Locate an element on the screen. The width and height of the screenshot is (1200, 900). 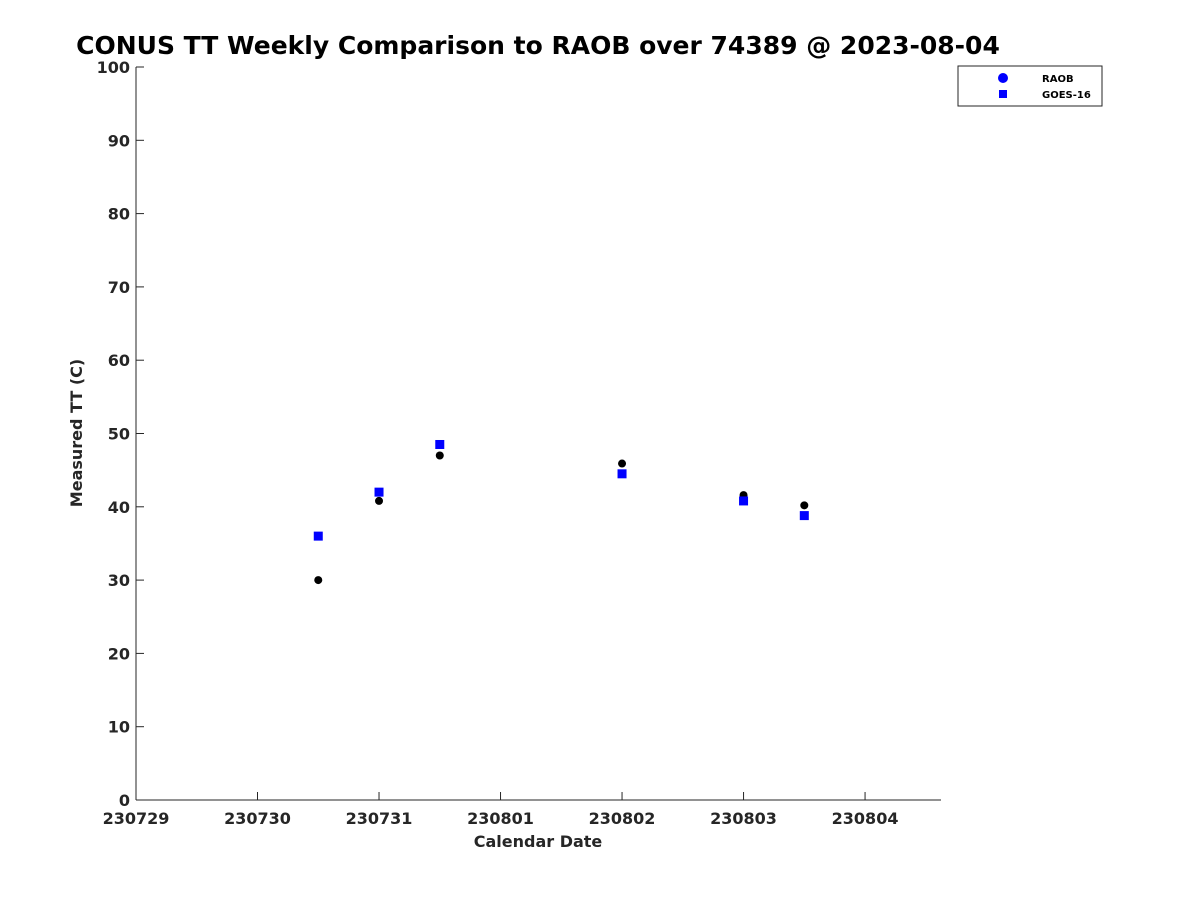
y-tick-label: 90 is located at coordinates (119, 140).